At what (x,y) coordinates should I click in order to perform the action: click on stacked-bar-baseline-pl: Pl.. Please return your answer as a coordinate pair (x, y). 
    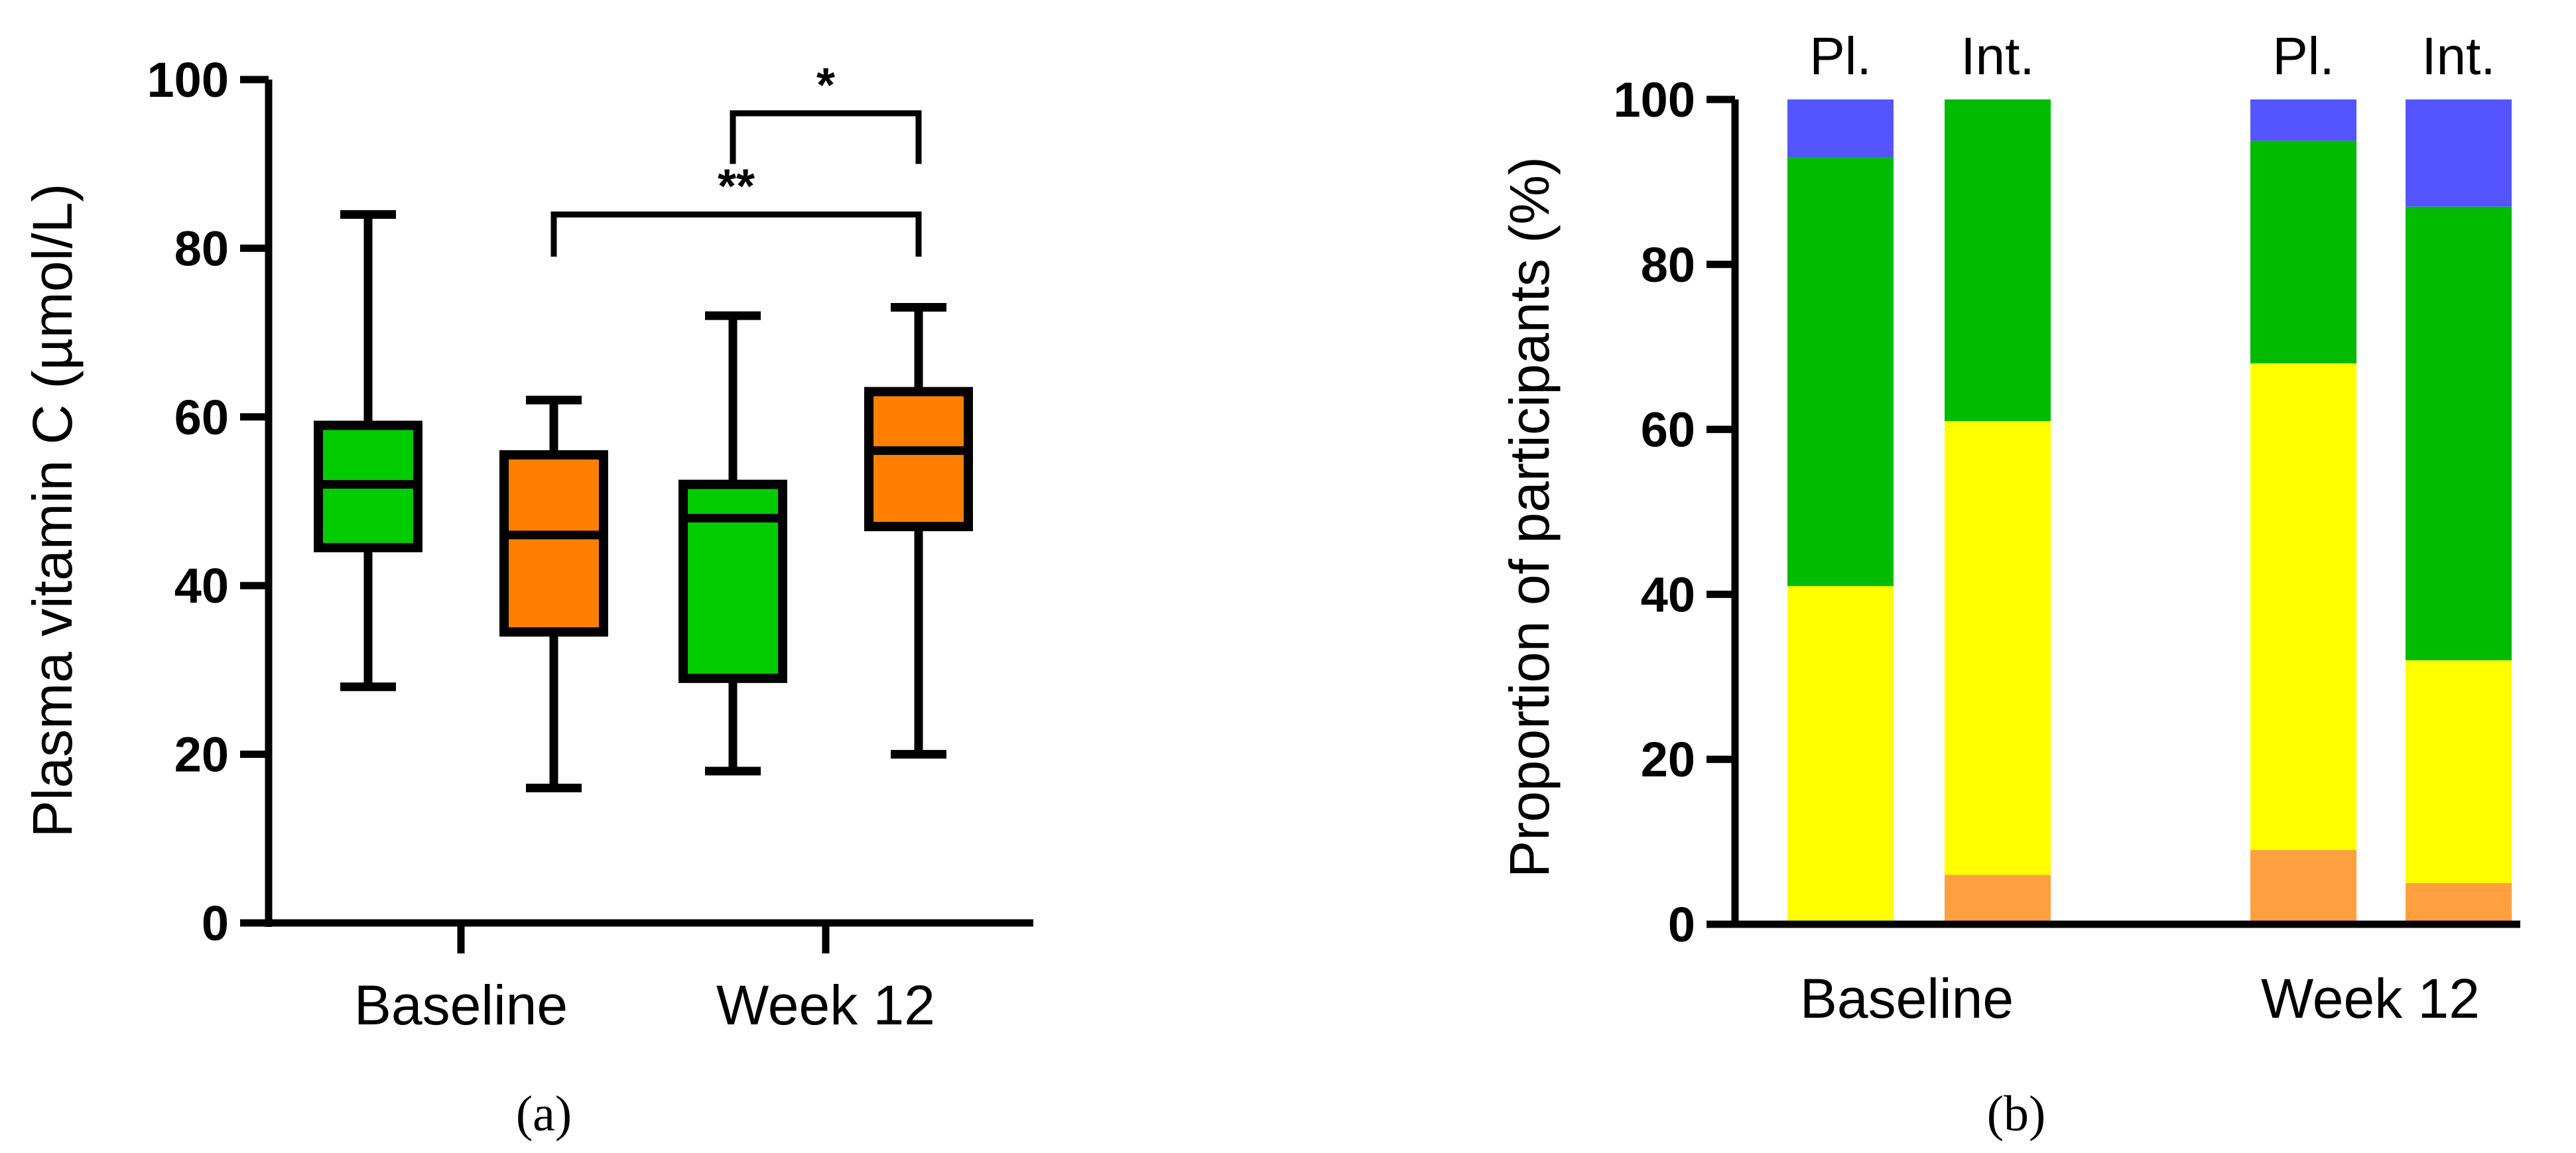
    Looking at the image, I should click on (1841, 475).